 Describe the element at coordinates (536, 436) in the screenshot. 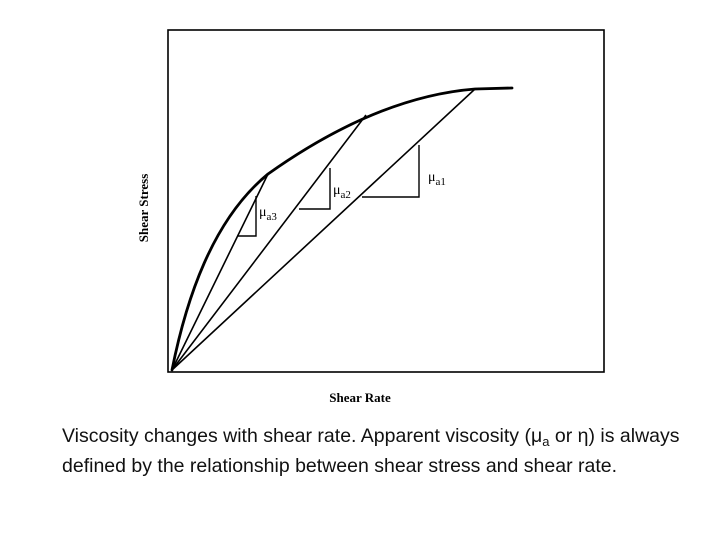

I see `caption-mu-symbol: μ` at that location.